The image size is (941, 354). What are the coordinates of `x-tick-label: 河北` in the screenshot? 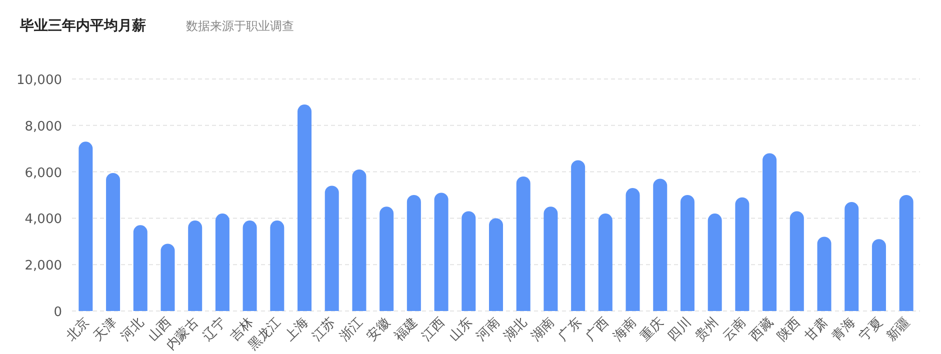 It's located at (133, 329).